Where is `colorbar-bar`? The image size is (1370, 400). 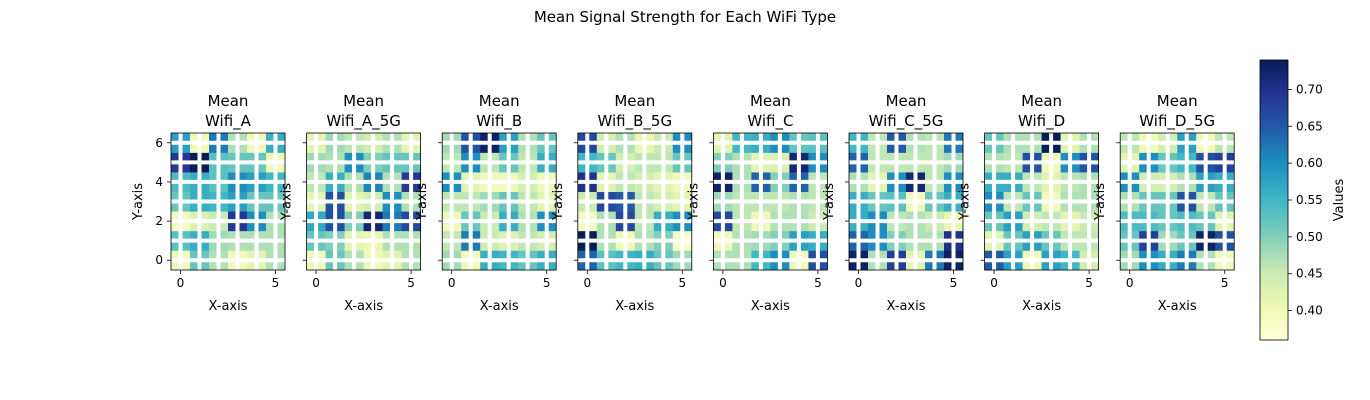 colorbar-bar is located at coordinates (1274, 200).